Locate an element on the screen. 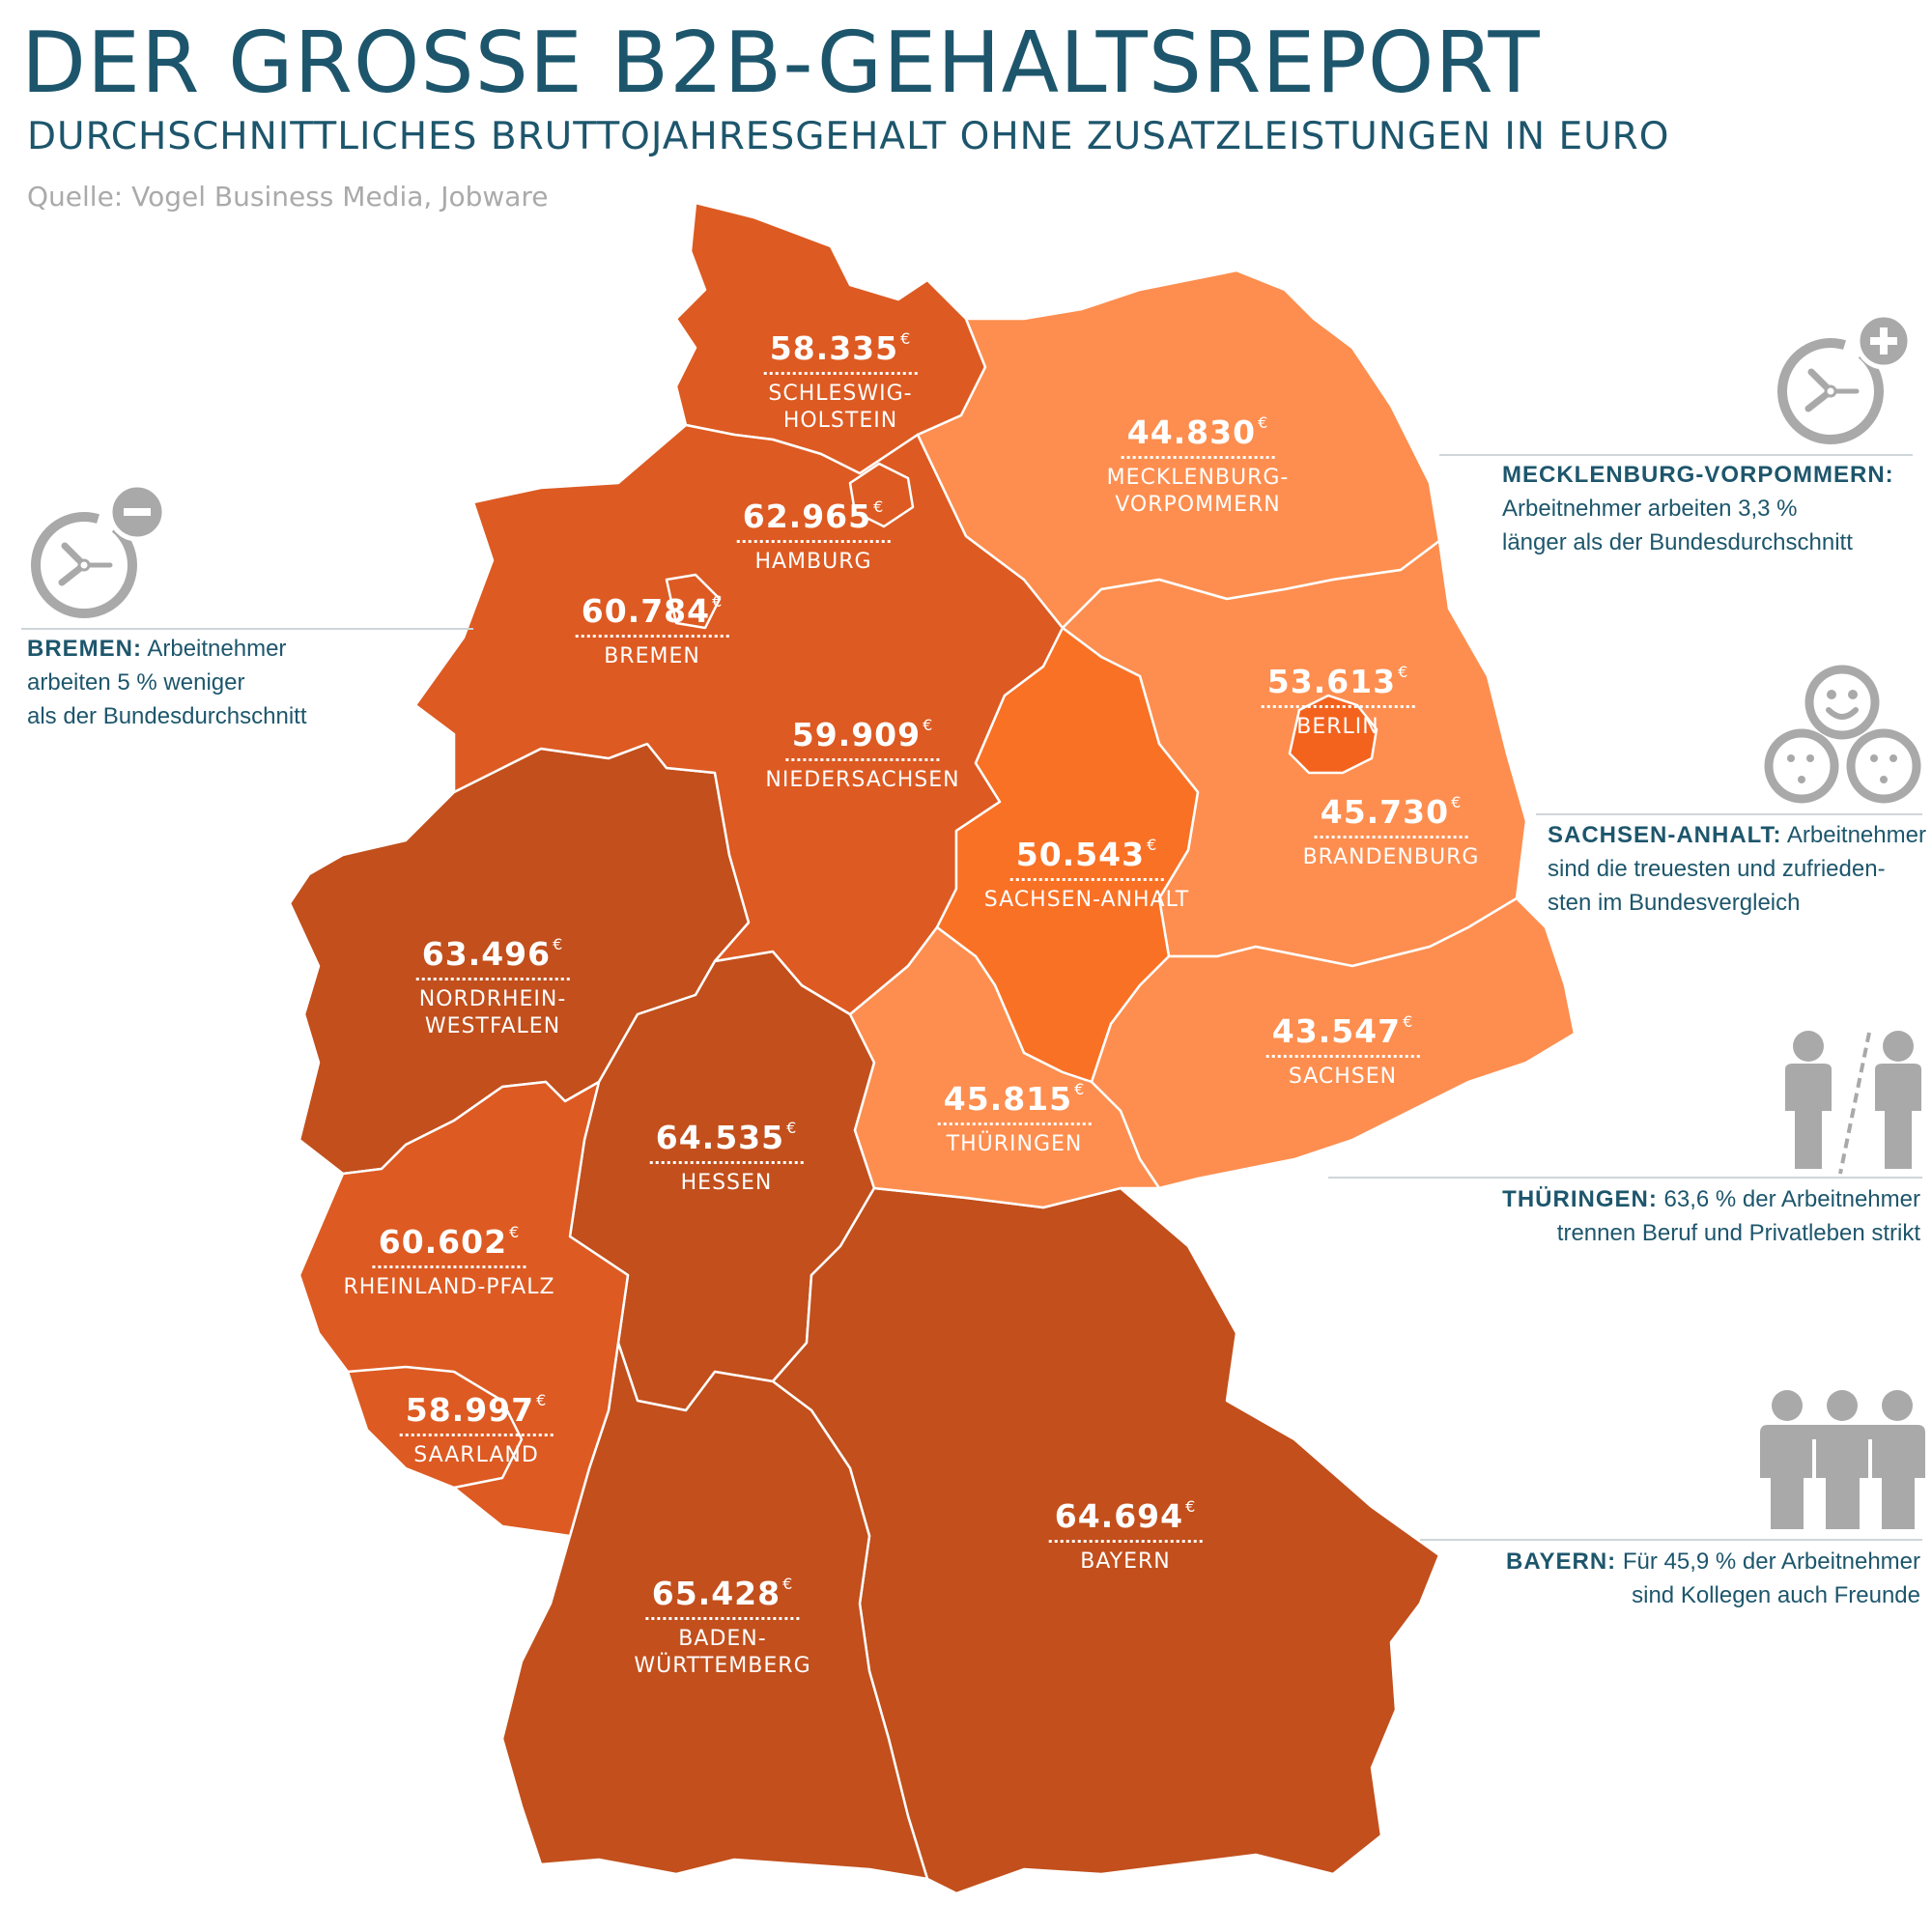 The height and width of the screenshot is (1932, 1932). state-name: HESSEN is located at coordinates (726, 1182).